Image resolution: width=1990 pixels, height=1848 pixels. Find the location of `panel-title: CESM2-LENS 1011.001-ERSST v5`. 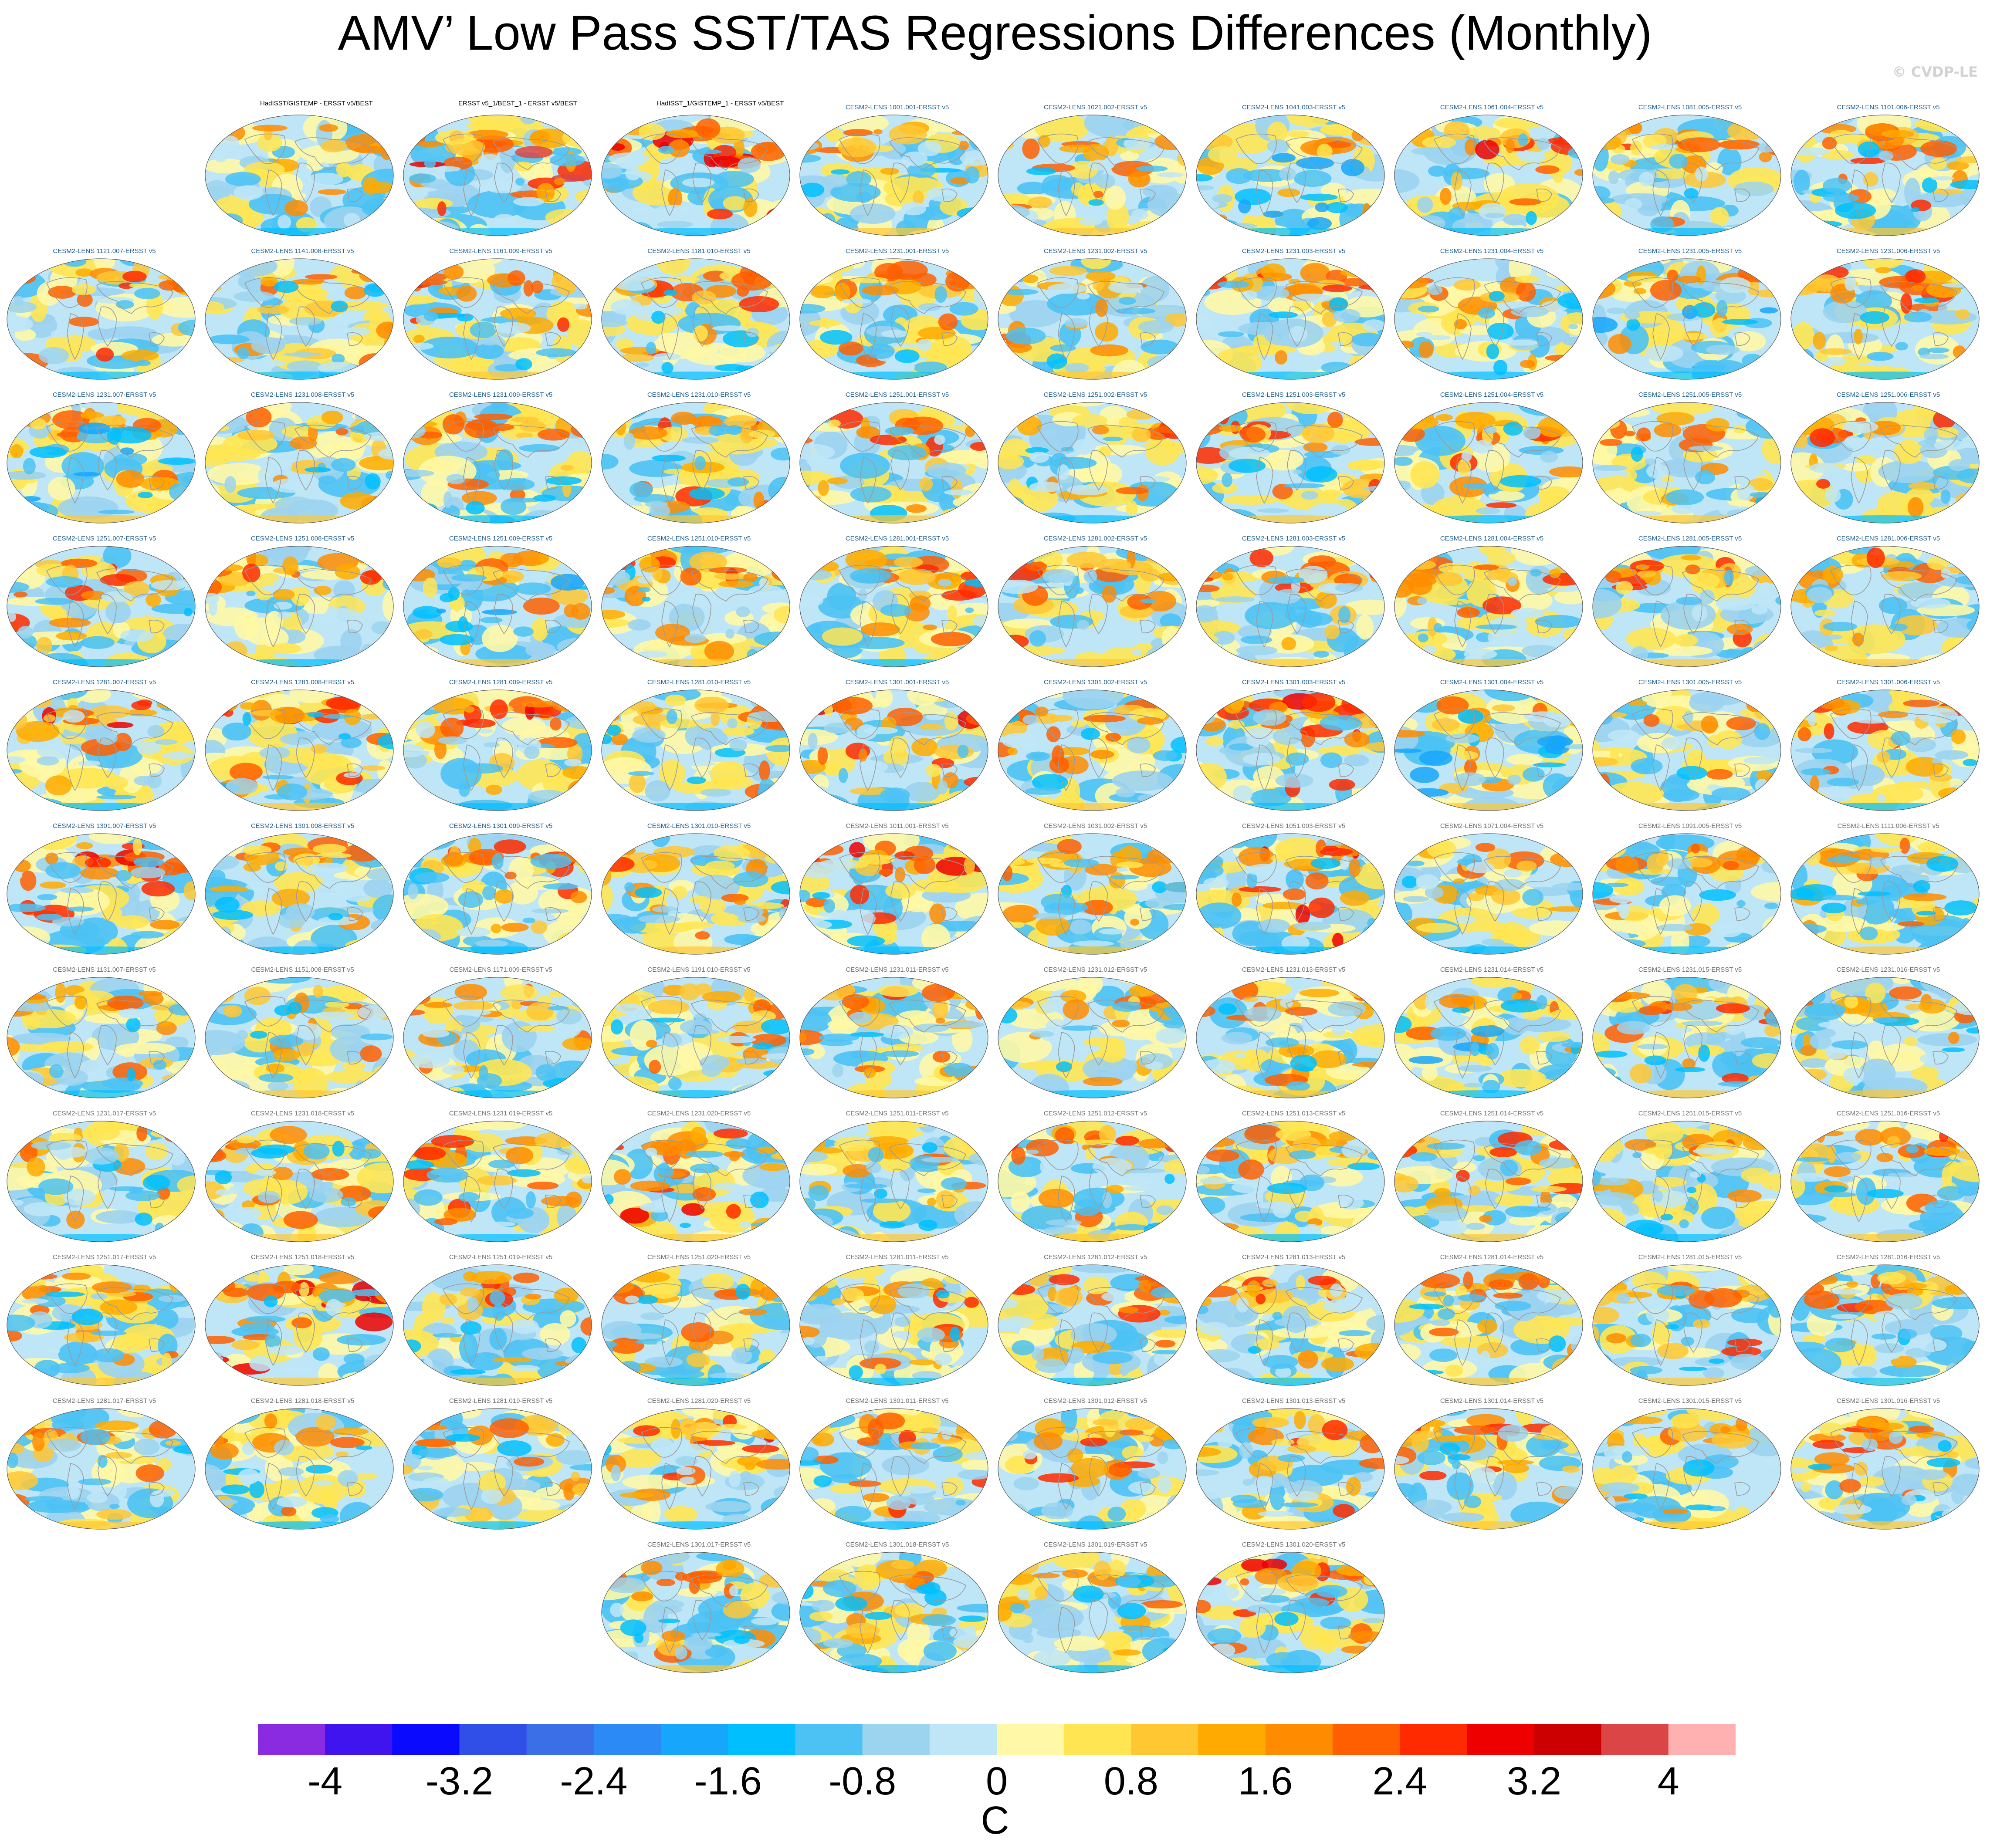

panel-title: CESM2-LENS 1011.001-ERSST v5 is located at coordinates (897, 826).